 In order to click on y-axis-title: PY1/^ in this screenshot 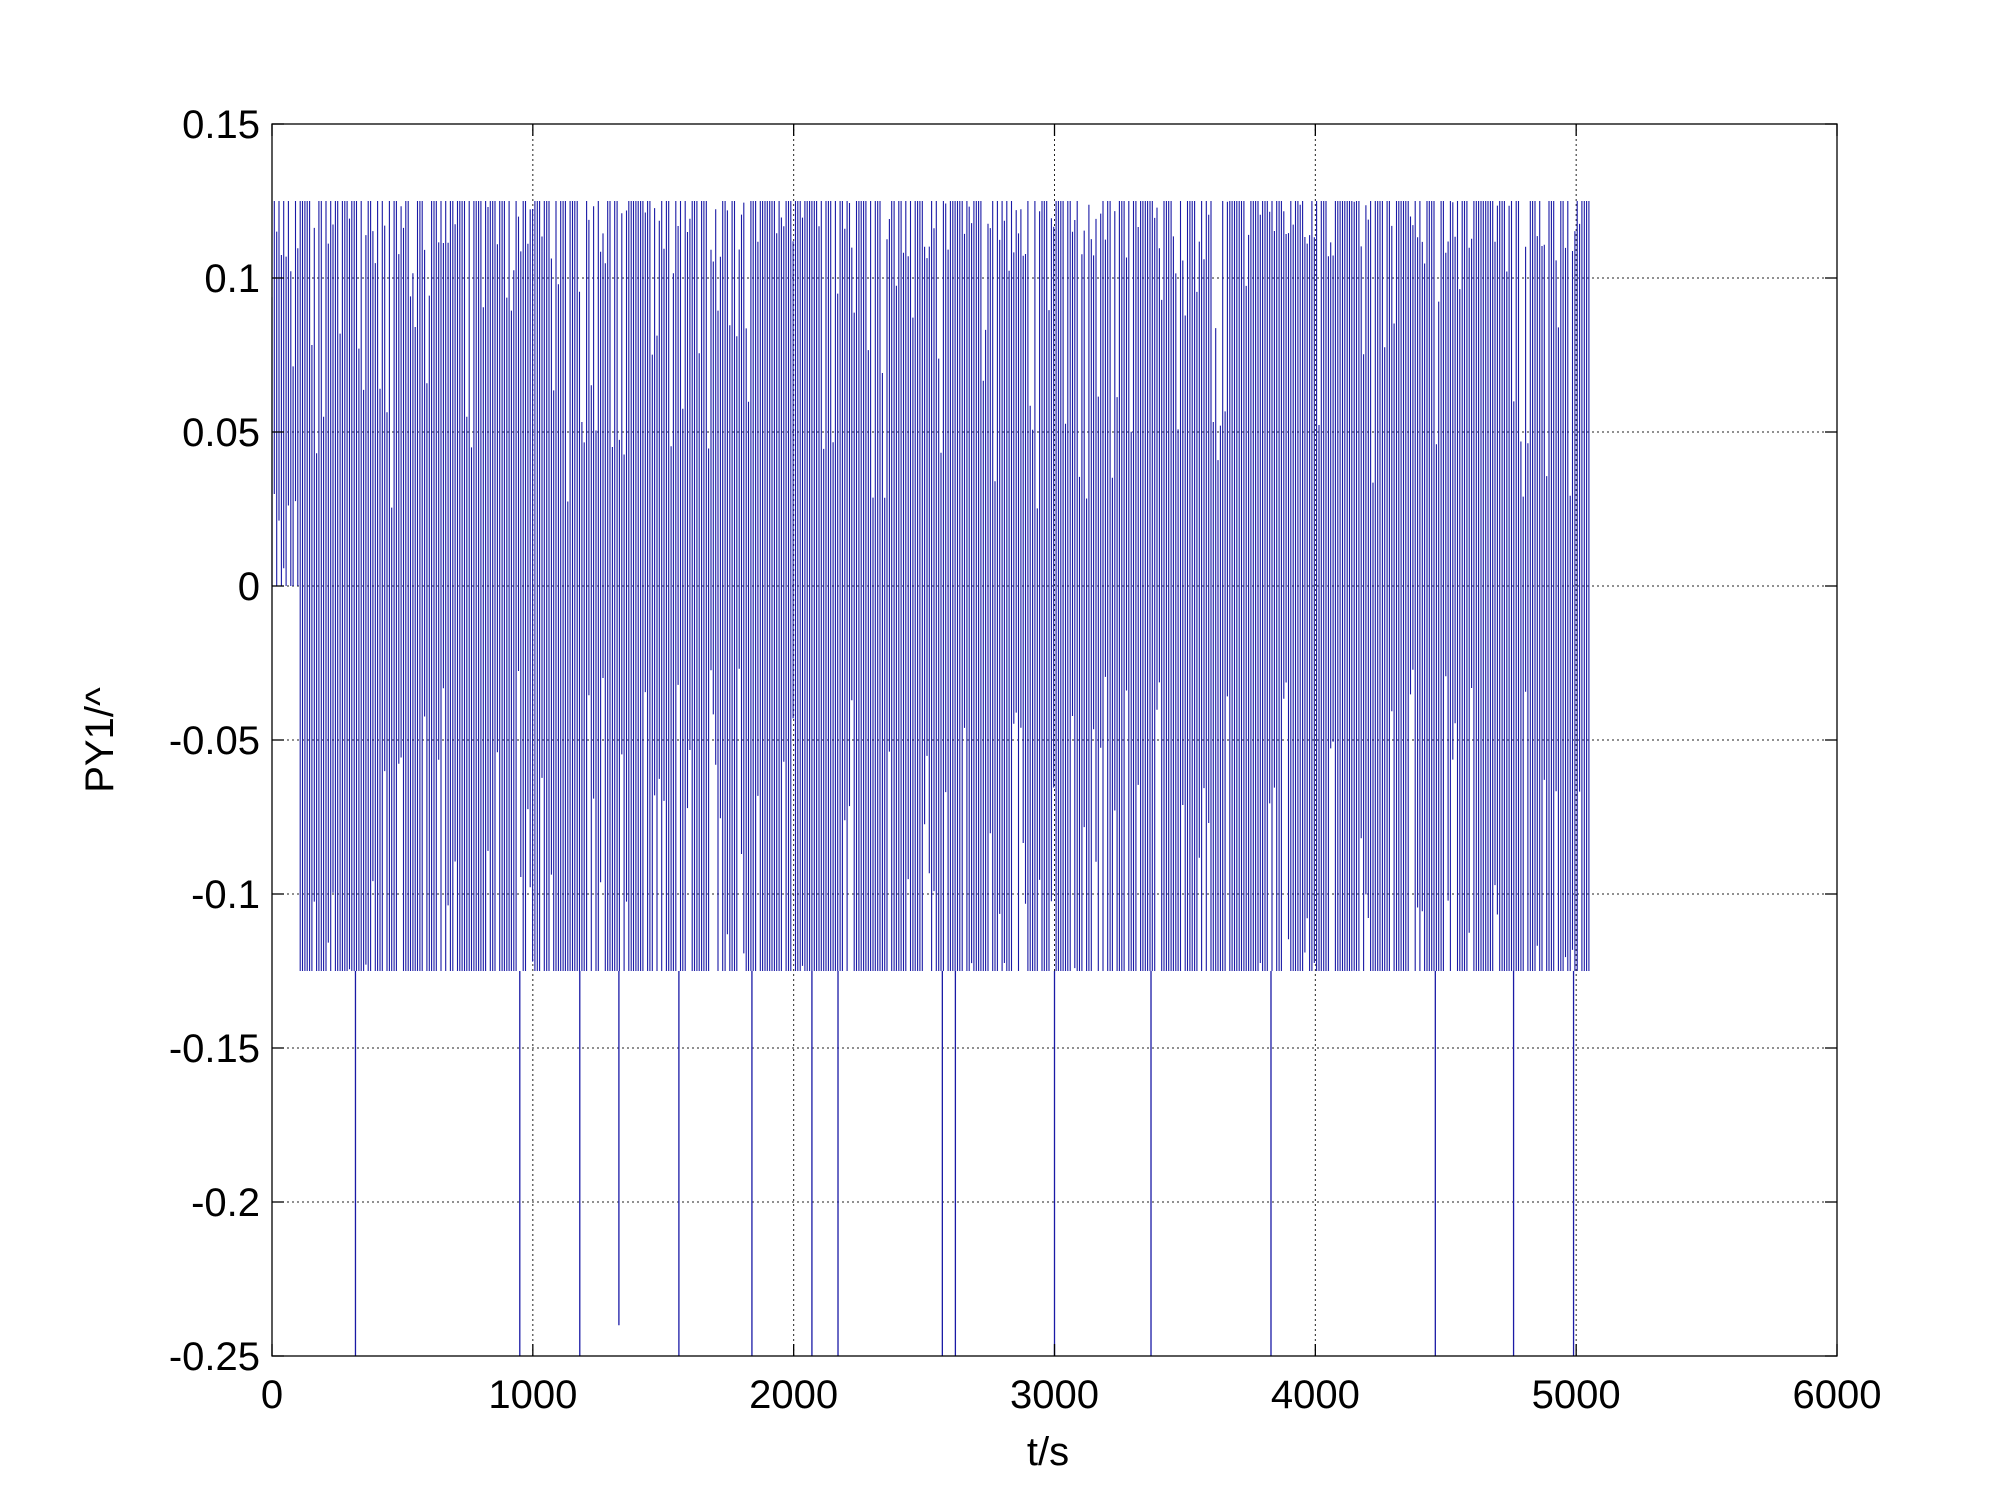, I will do `click(100, 740)`.